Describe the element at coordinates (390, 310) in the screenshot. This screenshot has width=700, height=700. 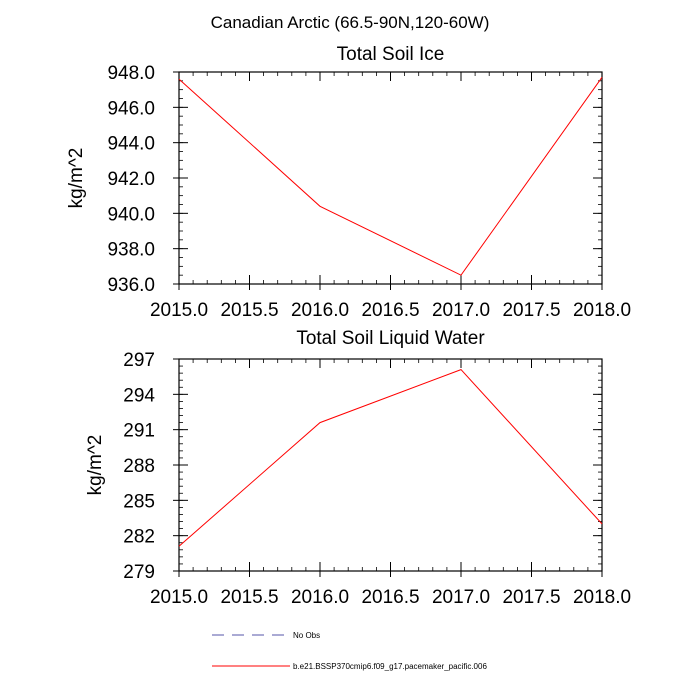
I see `chart-0-x-tick-label: 2016.5` at that location.